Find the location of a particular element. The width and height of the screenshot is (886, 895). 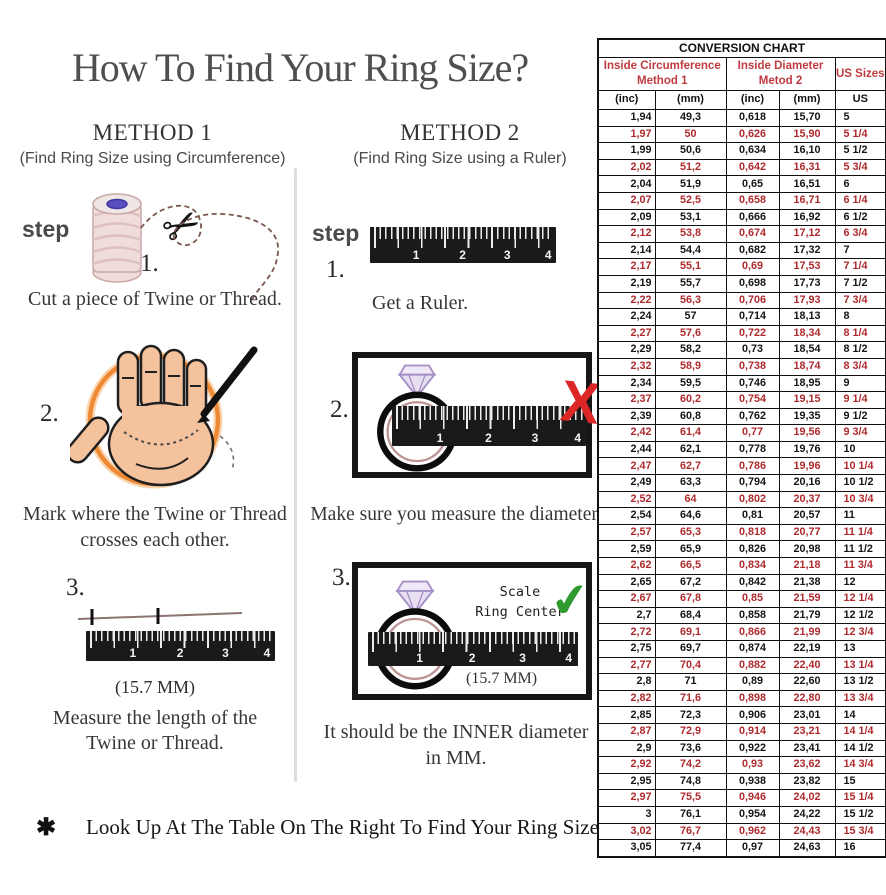

cell-us-size: 15 1/2 is located at coordinates (860, 814).